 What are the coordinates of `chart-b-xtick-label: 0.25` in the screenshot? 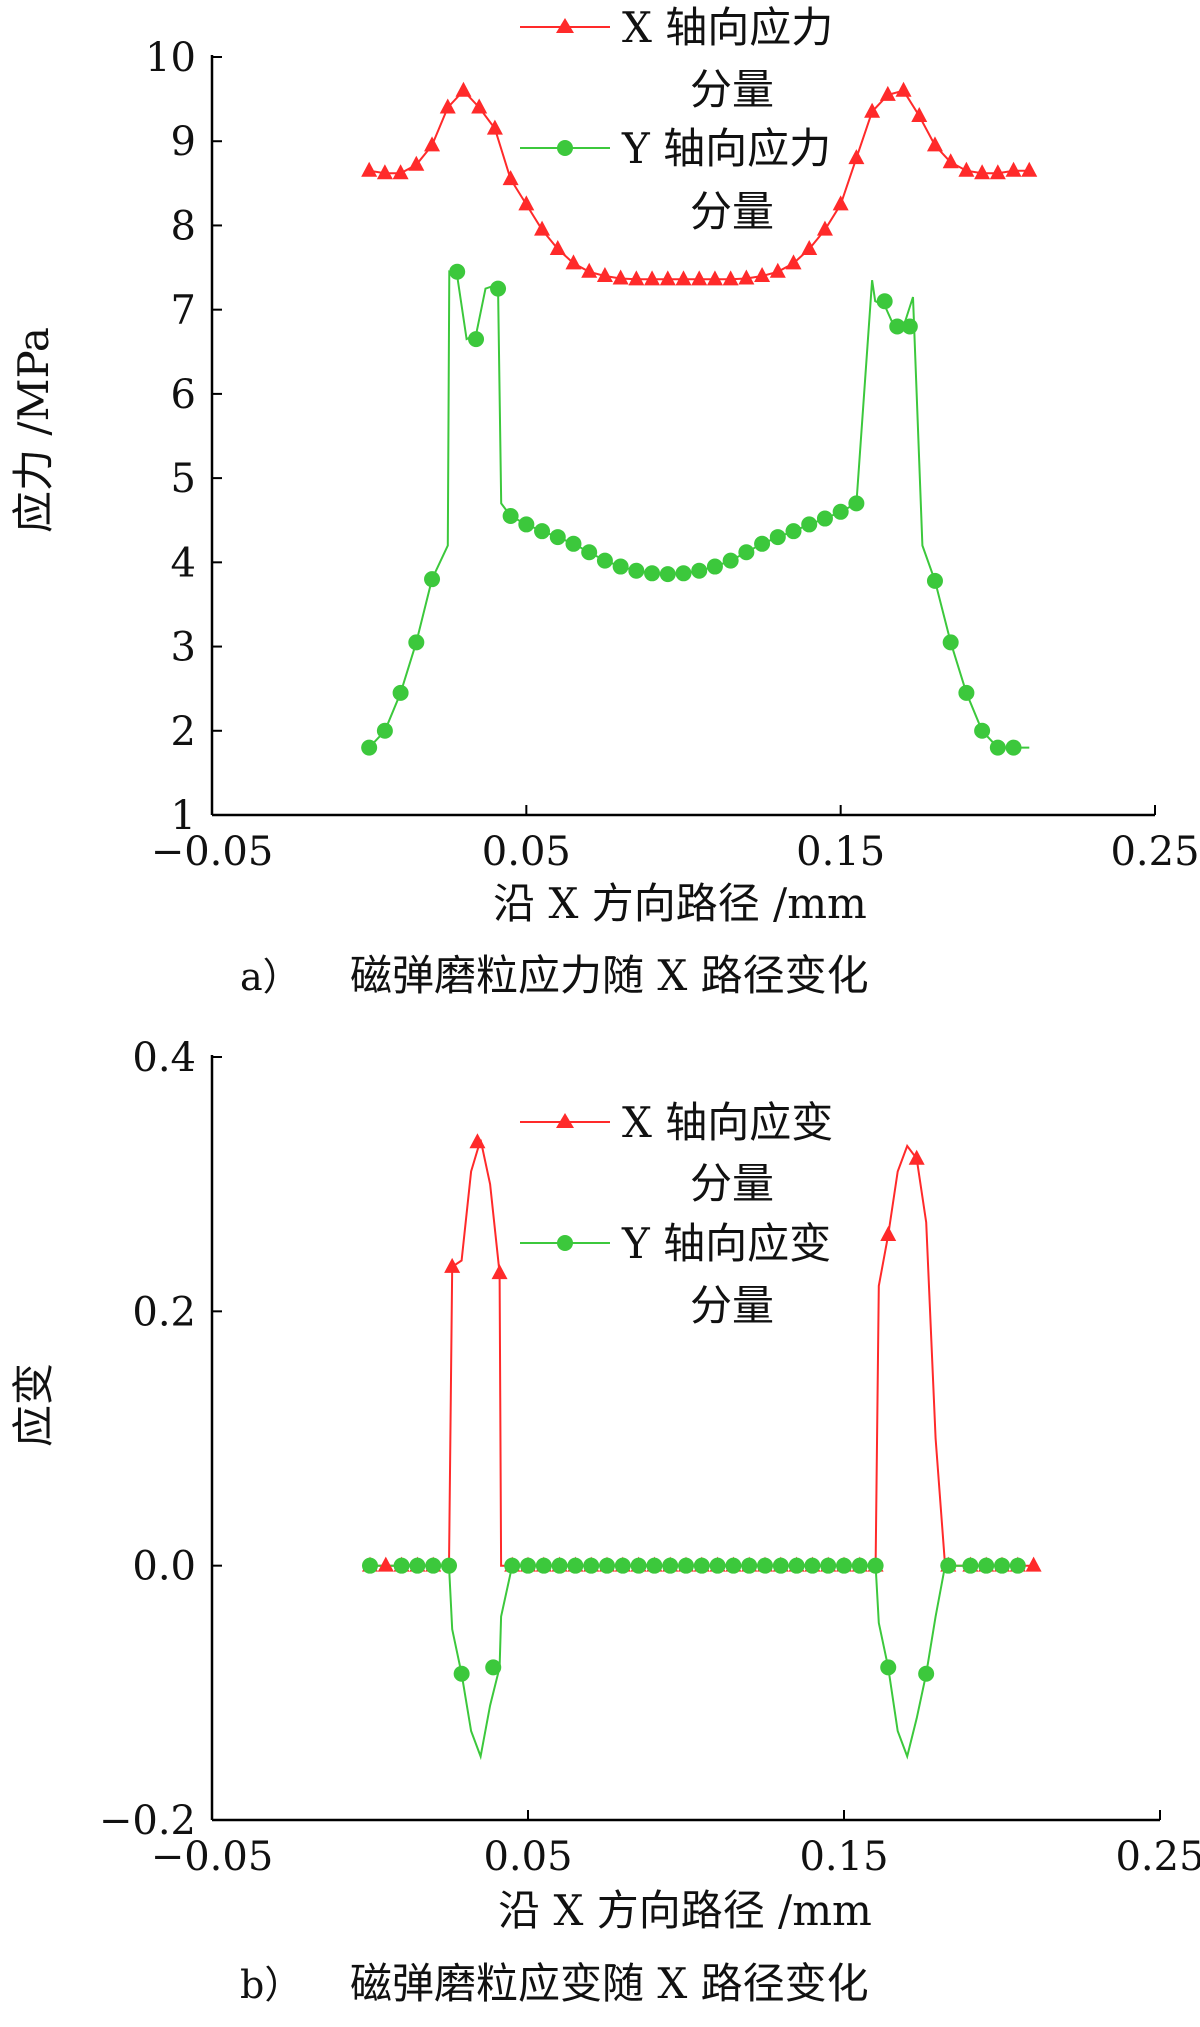 It's located at (1157, 1857).